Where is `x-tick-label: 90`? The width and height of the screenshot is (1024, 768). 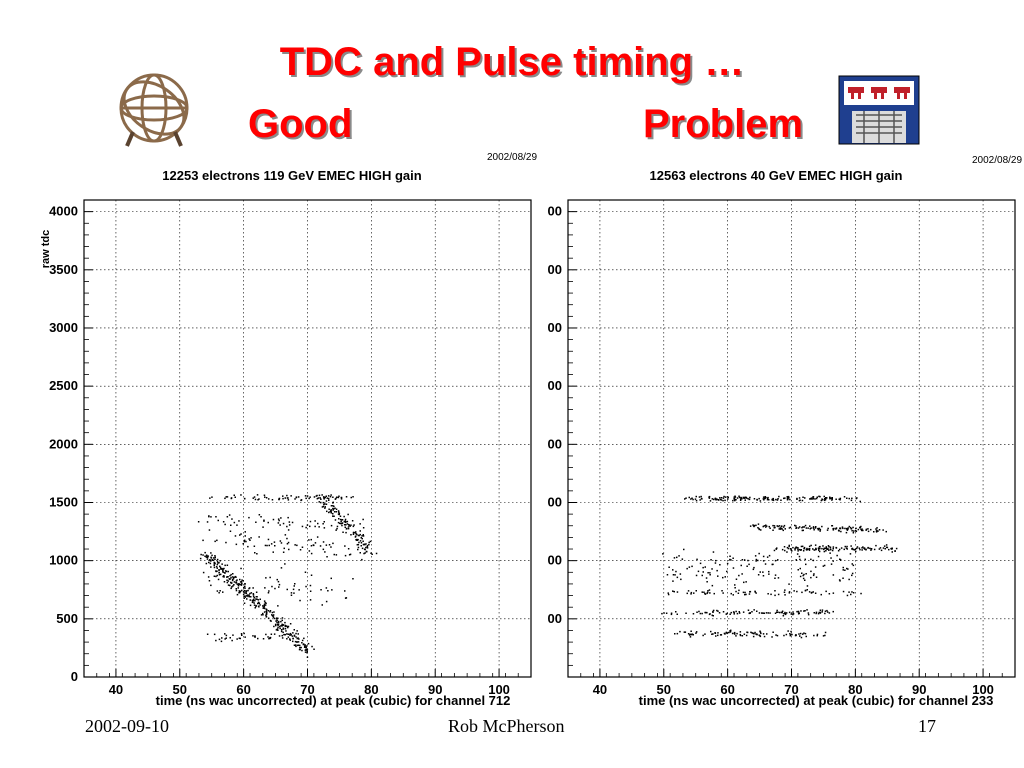 x-tick-label: 90 is located at coordinates (919, 689).